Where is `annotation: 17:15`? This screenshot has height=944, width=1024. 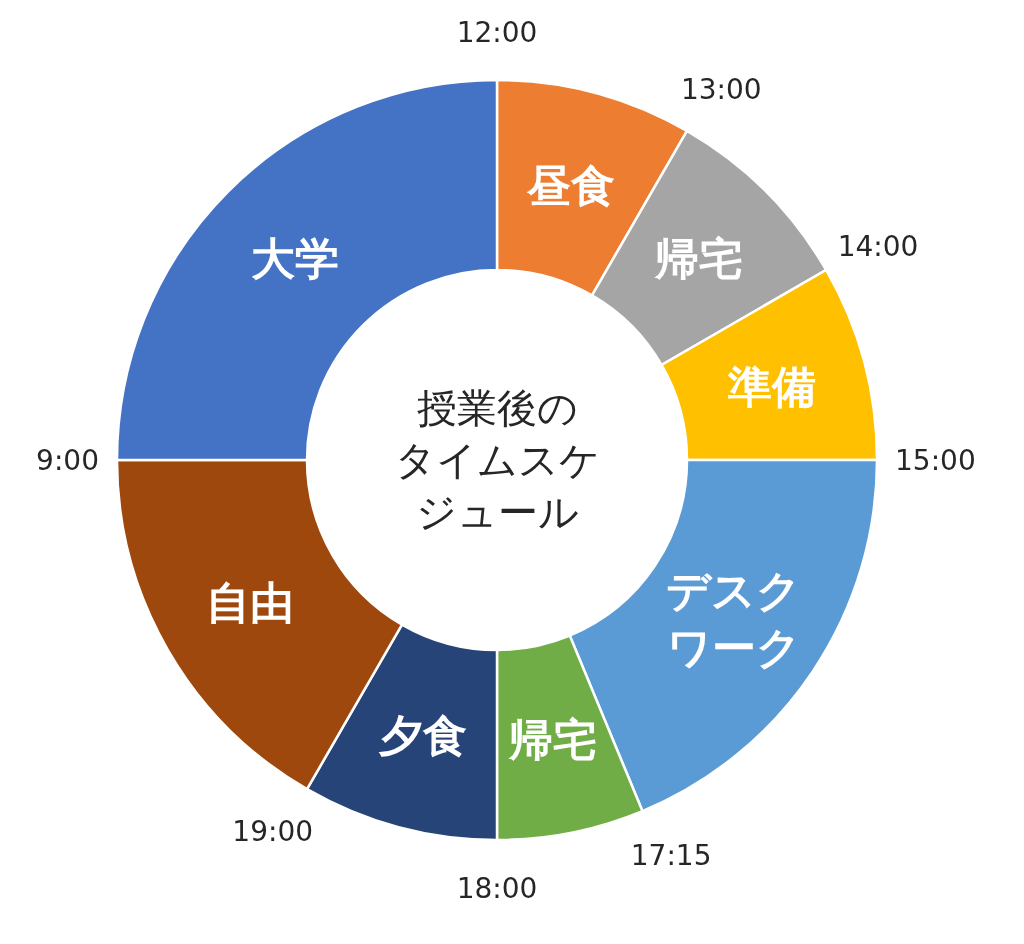 annotation: 17:15 is located at coordinates (671, 856).